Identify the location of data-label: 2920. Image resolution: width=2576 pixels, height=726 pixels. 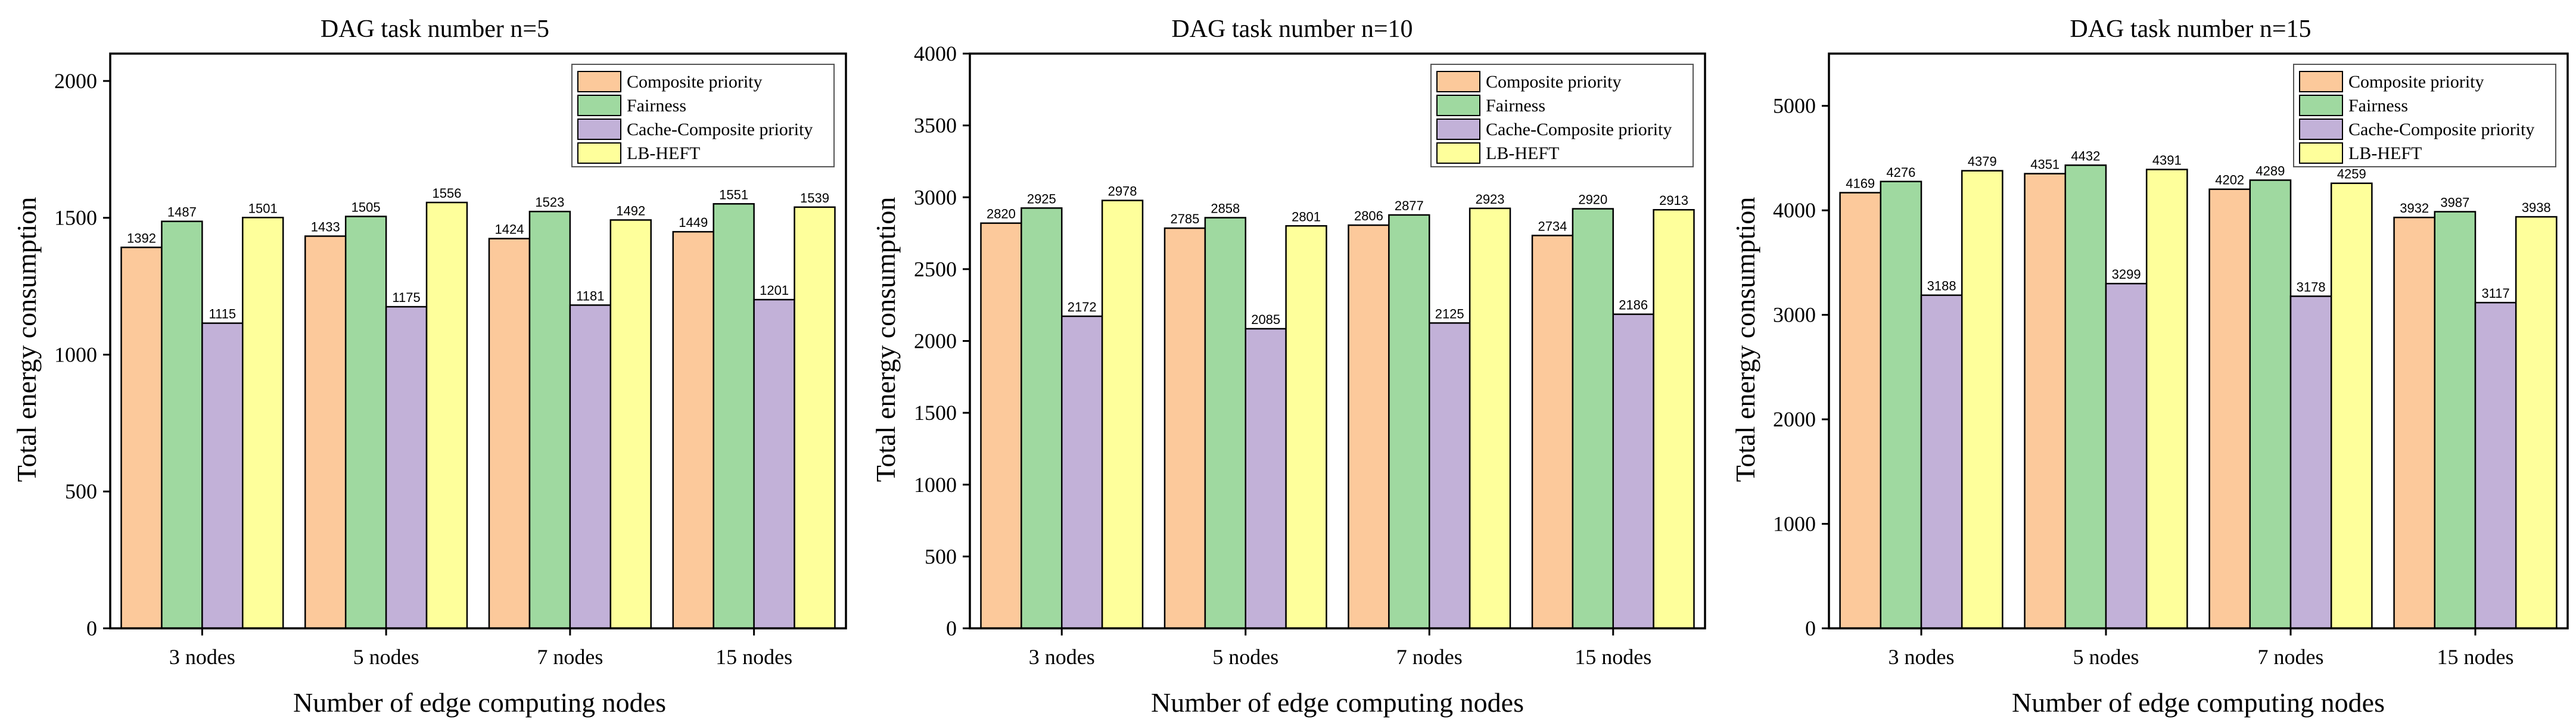
(1592, 199).